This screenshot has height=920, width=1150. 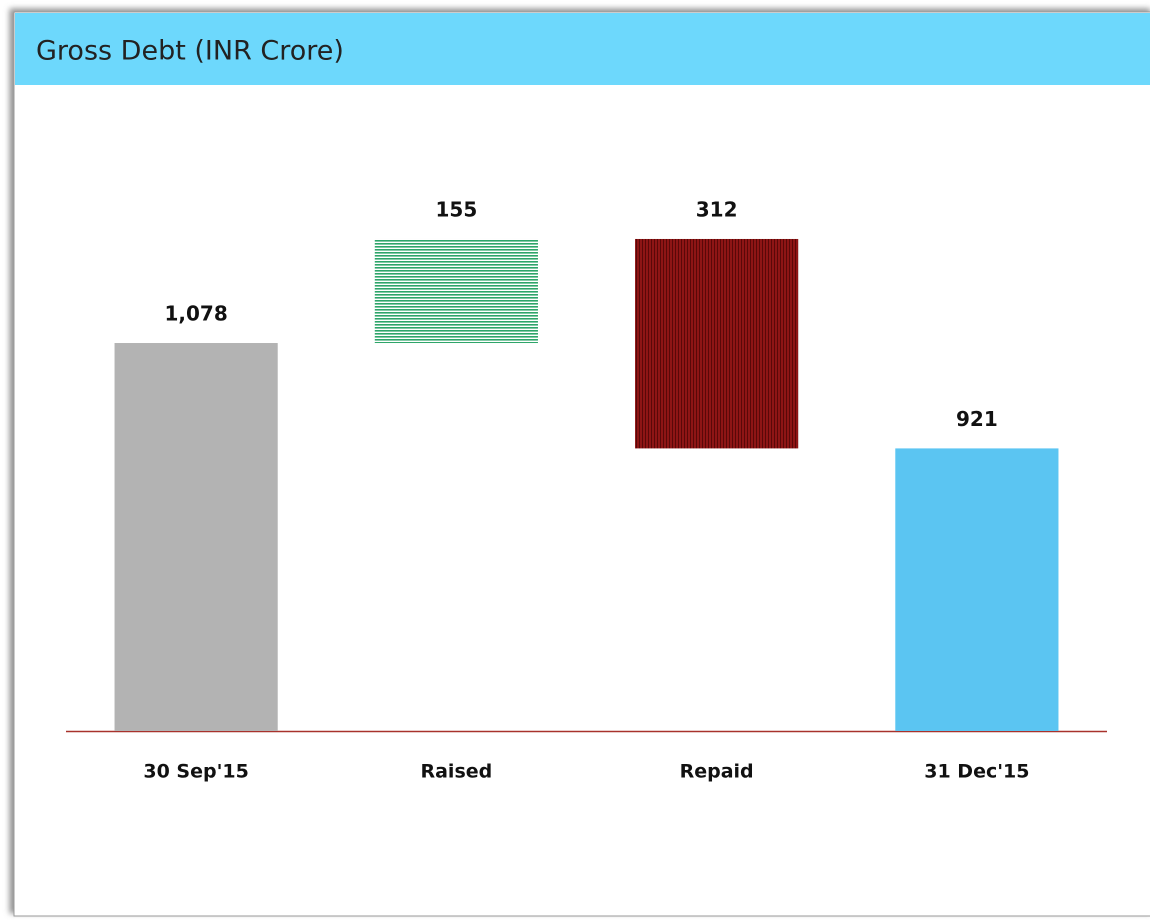 What do you see at coordinates (457, 209) in the screenshot?
I see `value-label: 155` at bounding box center [457, 209].